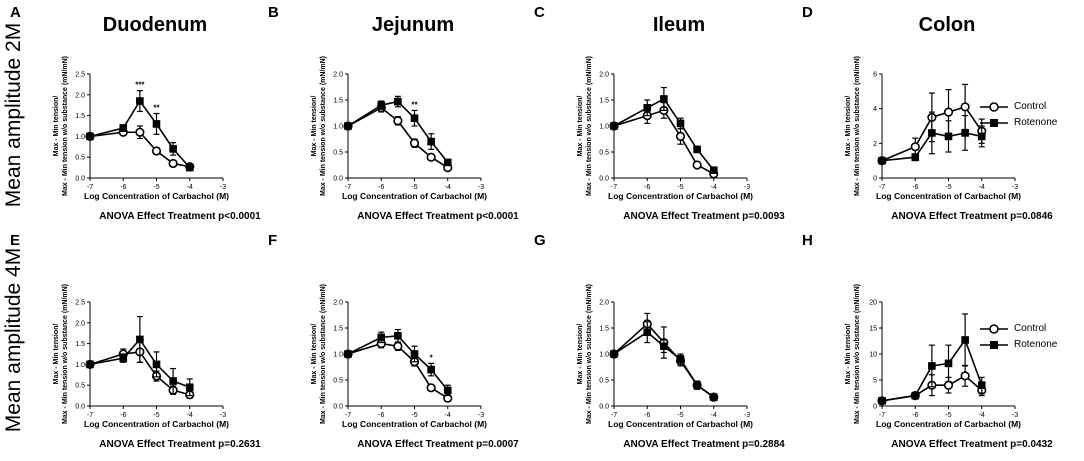  Describe the element at coordinates (704, 444) in the screenshot. I see `anova-text: ANOVA Effect Treatment p=0.2884` at that location.